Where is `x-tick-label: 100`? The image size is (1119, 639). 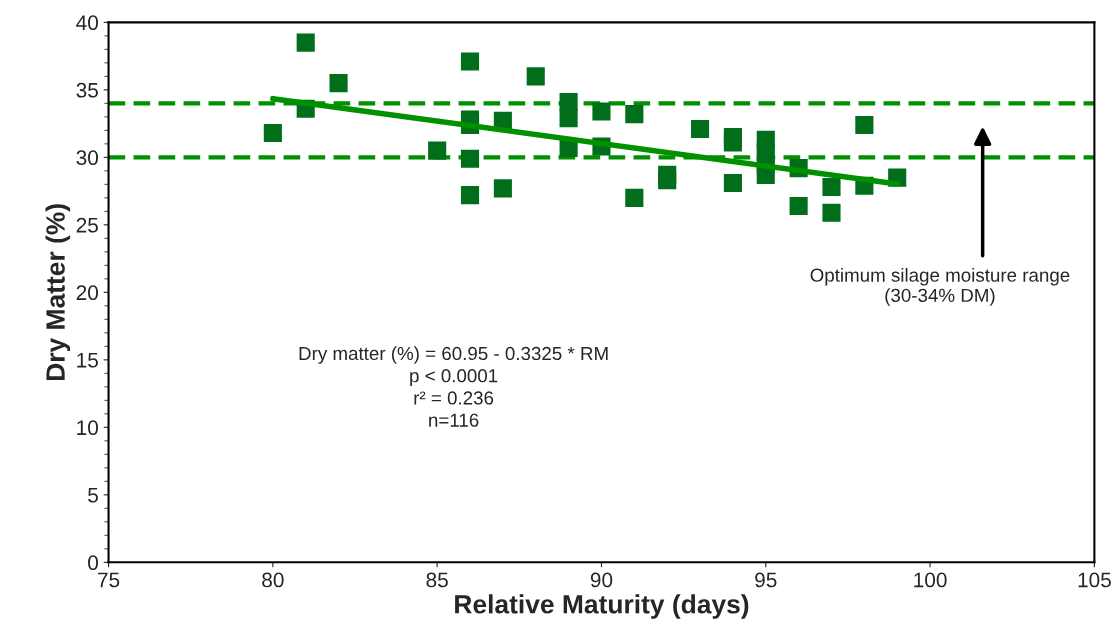 x-tick-label: 100 is located at coordinates (930, 580).